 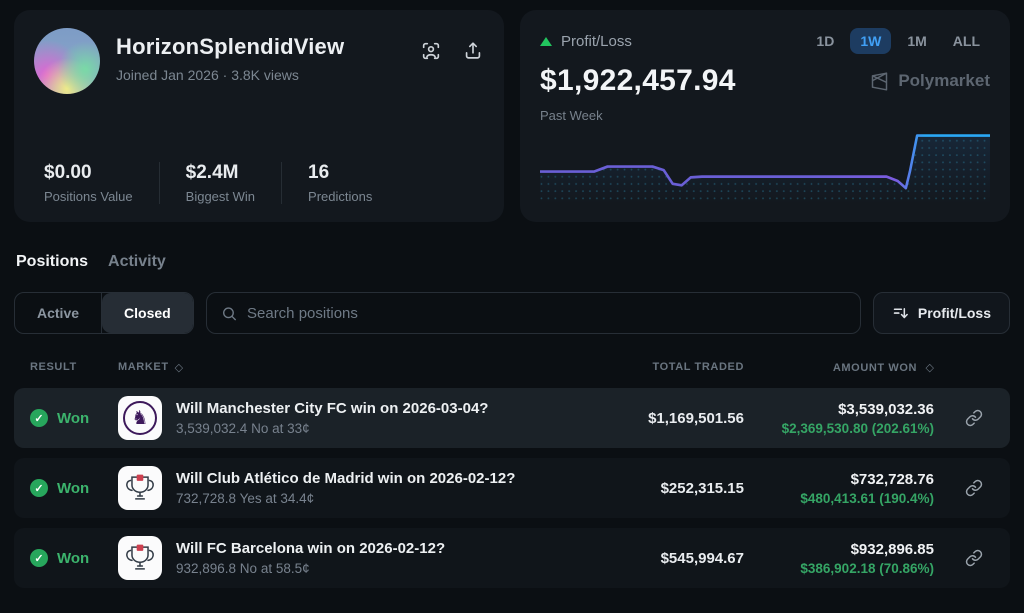 I want to click on pnl-value: $1,922,457.94, so click(x=638, y=80).